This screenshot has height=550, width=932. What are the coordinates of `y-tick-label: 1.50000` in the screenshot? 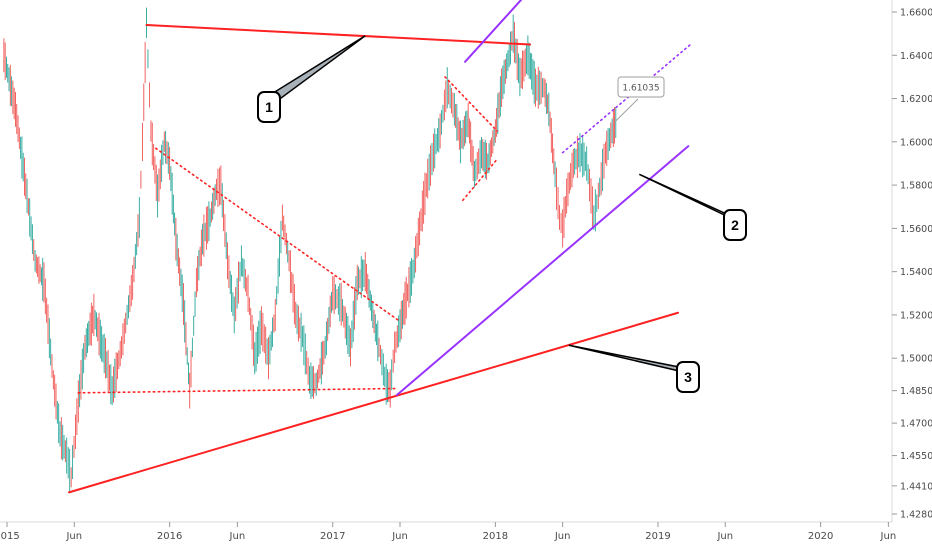 It's located at (916, 359).